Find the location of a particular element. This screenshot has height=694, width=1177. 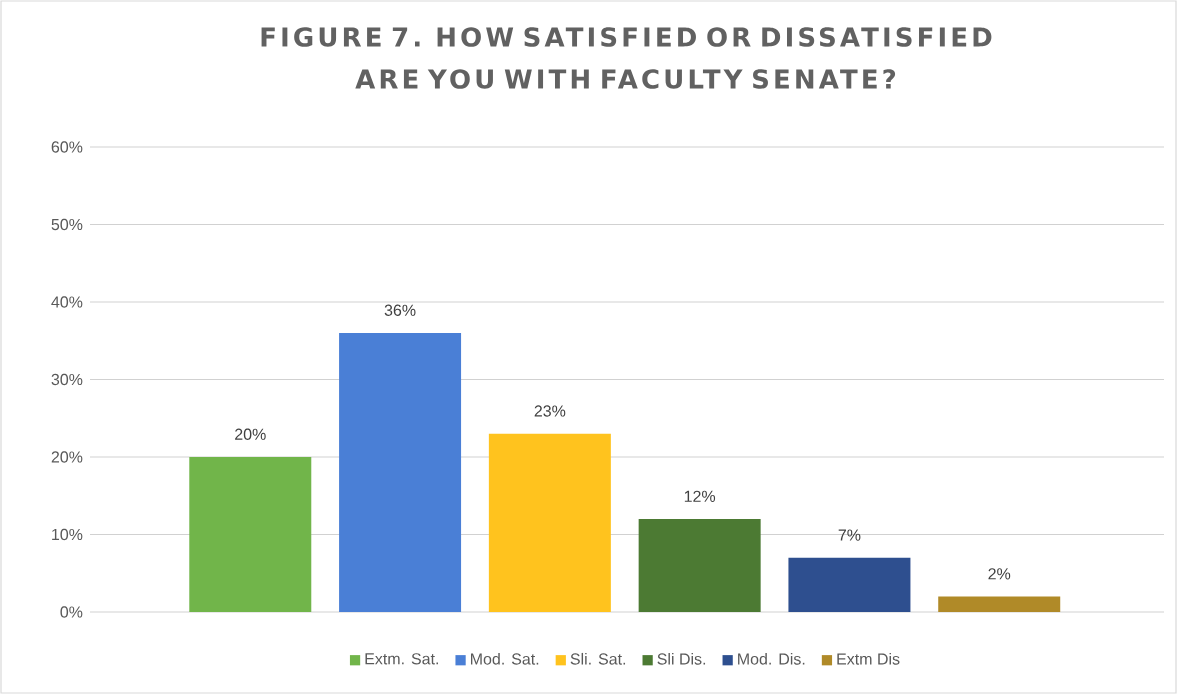

chart-title: FIGURE 7. HOW SATISFIED OR DISSATISFIED ARE YOU WITH FACULTY SENATE? is located at coordinates (626, 58).